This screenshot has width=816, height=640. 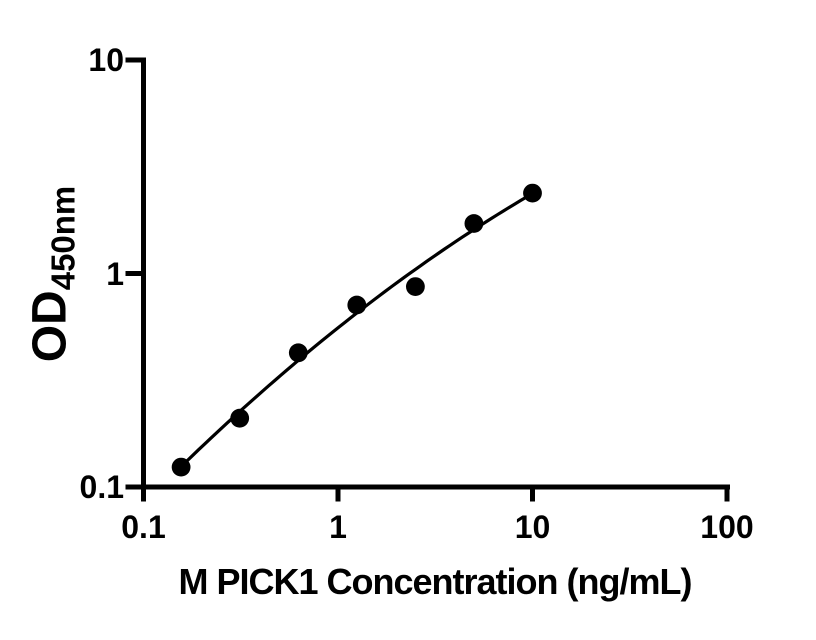 I want to click on y-axis-title-subscript: 450nm, so click(x=63, y=238).